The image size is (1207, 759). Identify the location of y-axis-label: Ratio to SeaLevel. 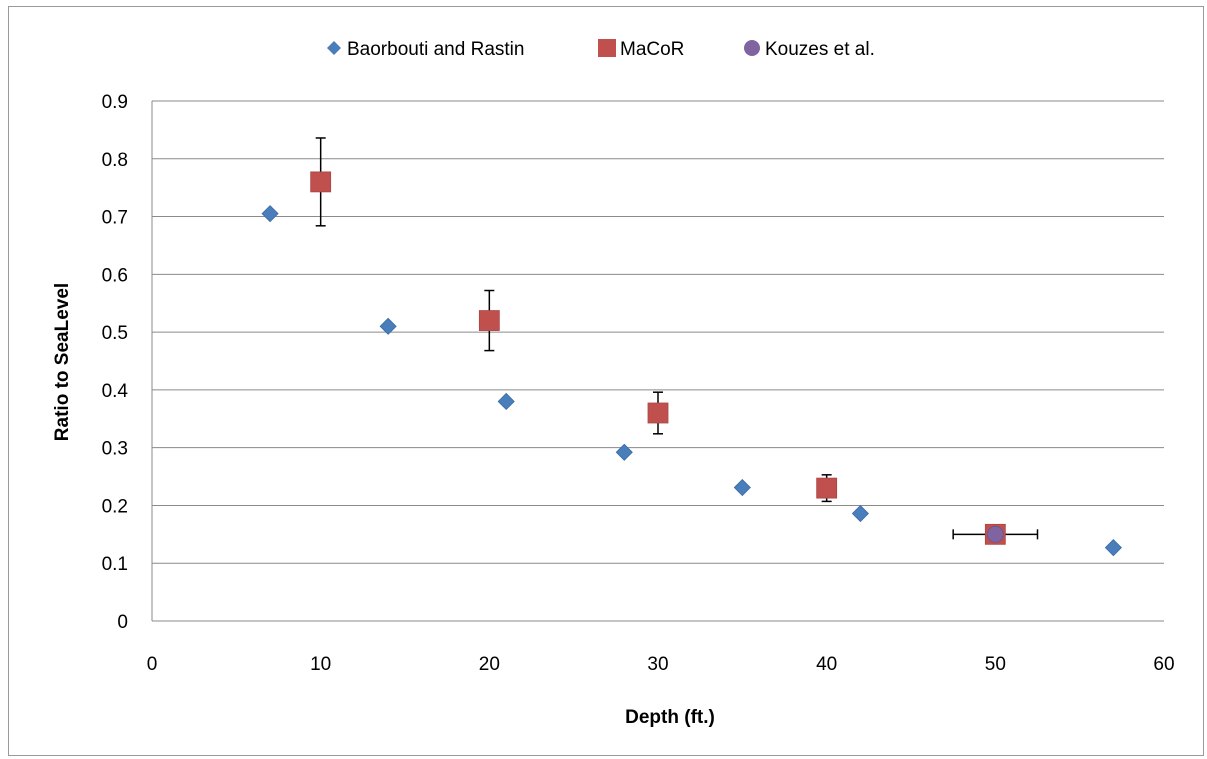
(62, 362).